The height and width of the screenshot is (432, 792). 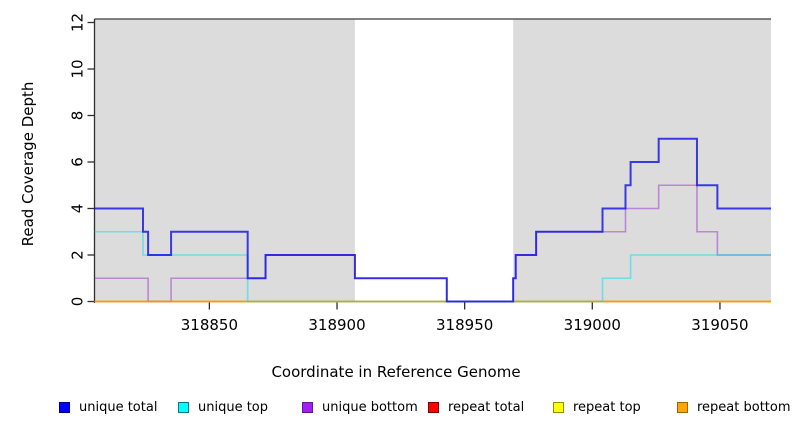 I want to click on legend-item-repeat-top: repeat top, so click(x=597, y=407).